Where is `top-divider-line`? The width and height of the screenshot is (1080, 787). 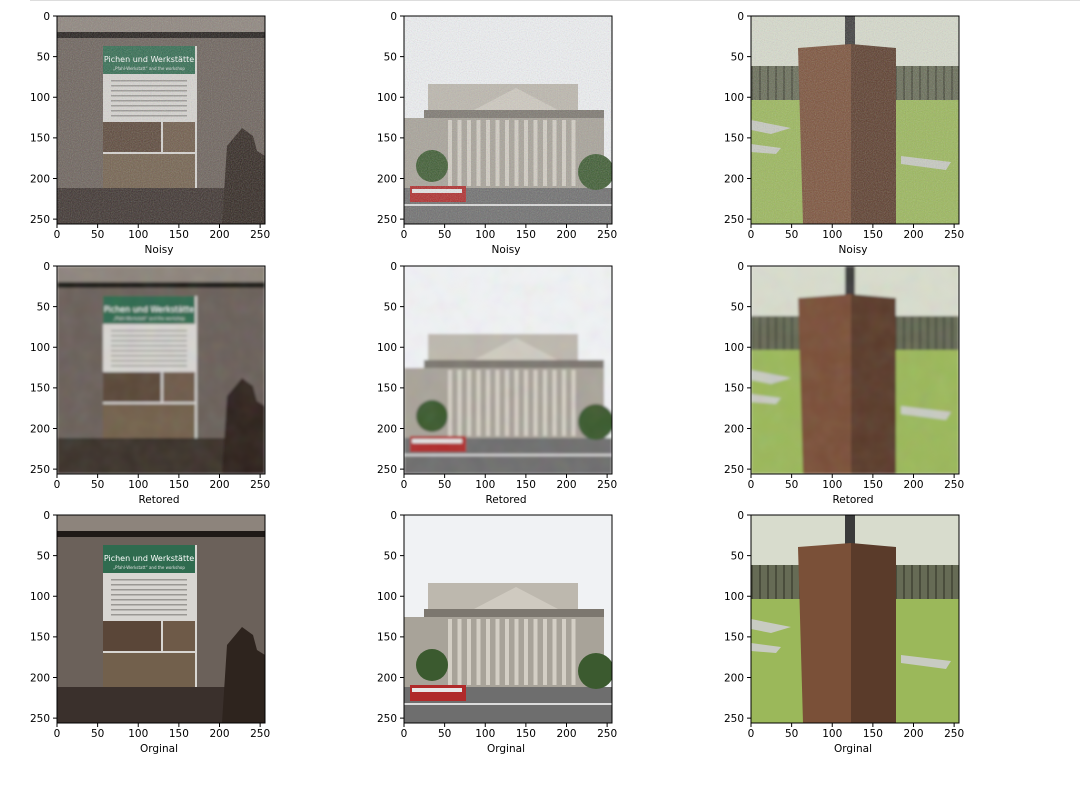 top-divider-line is located at coordinates (555, 0).